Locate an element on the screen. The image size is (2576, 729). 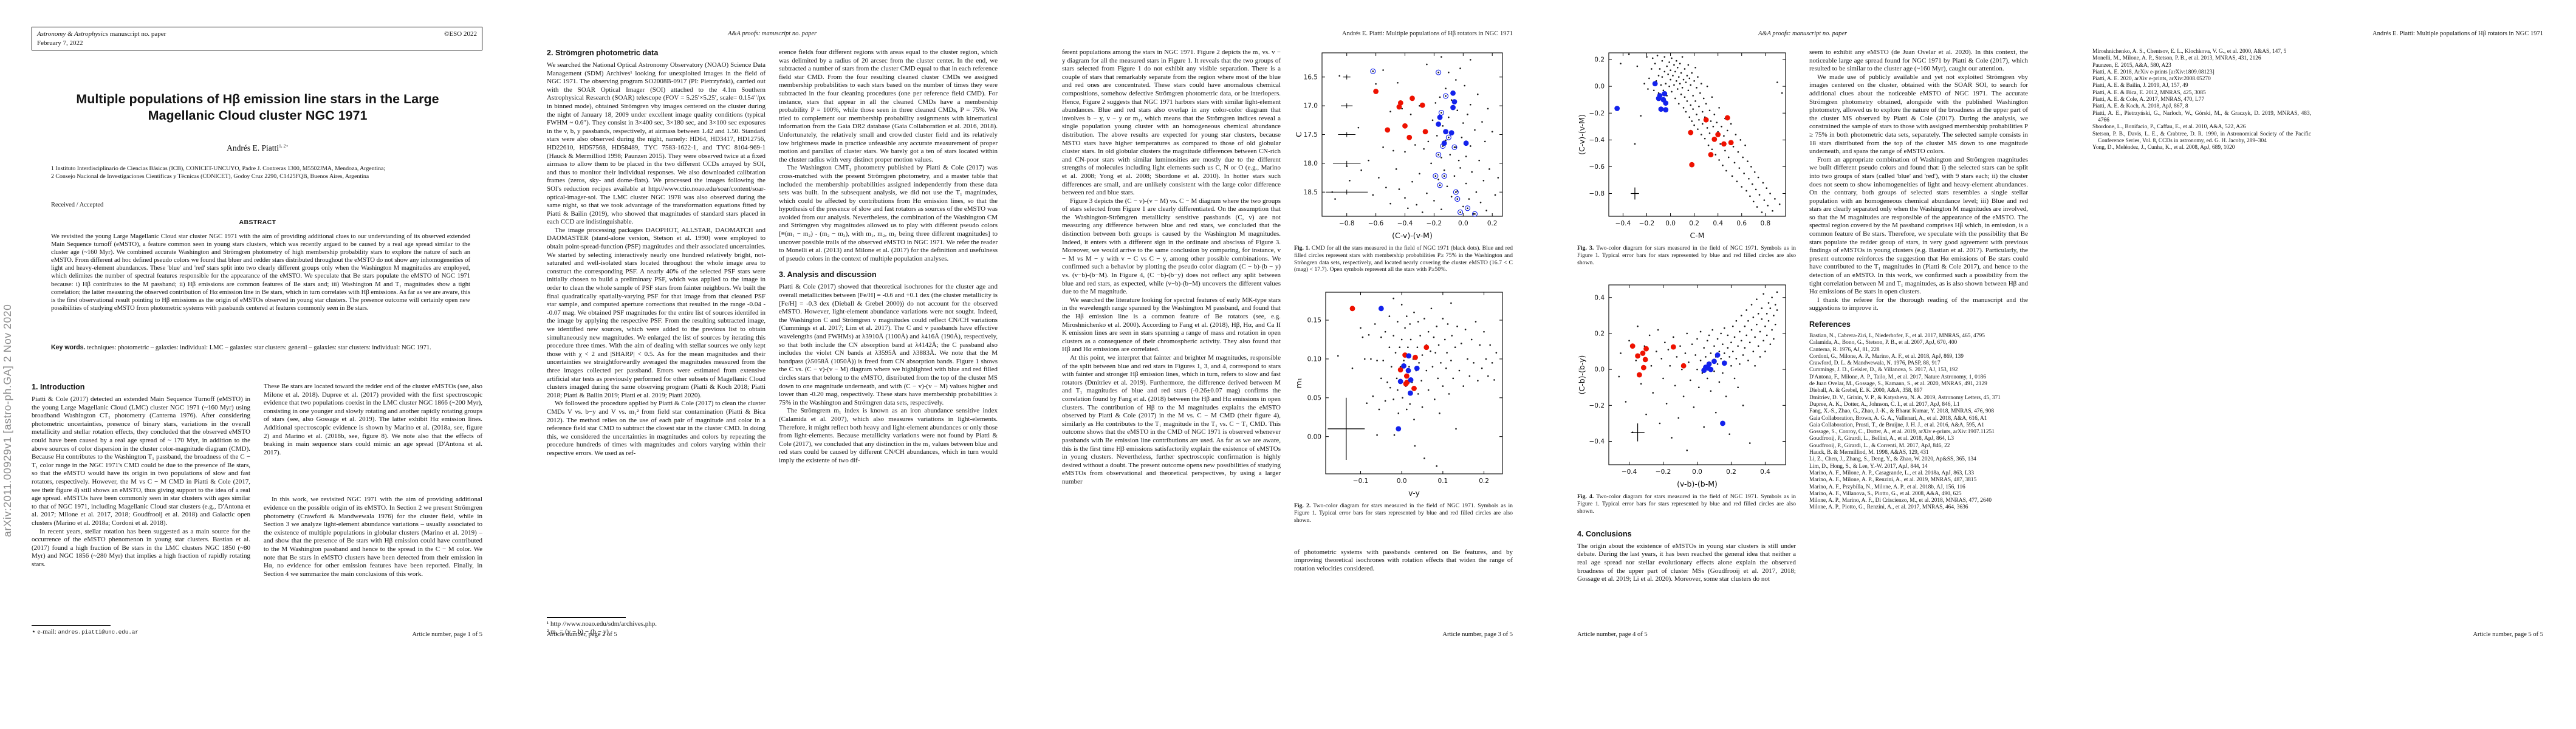
svg-text: 0.15 is located at coordinates (1314, 321).